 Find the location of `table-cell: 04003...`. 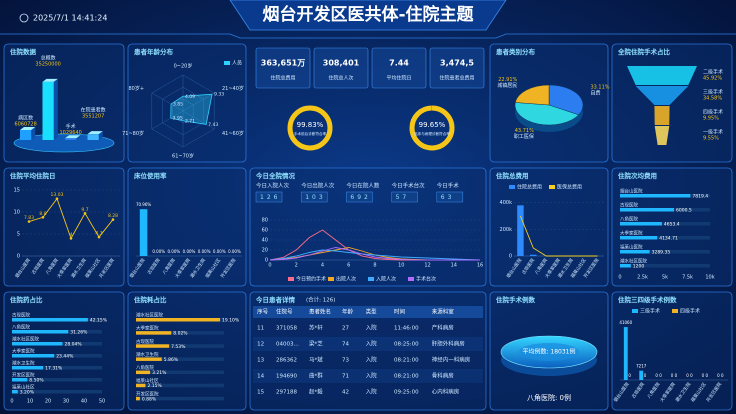

table-cell: 04003... is located at coordinates (287, 345).